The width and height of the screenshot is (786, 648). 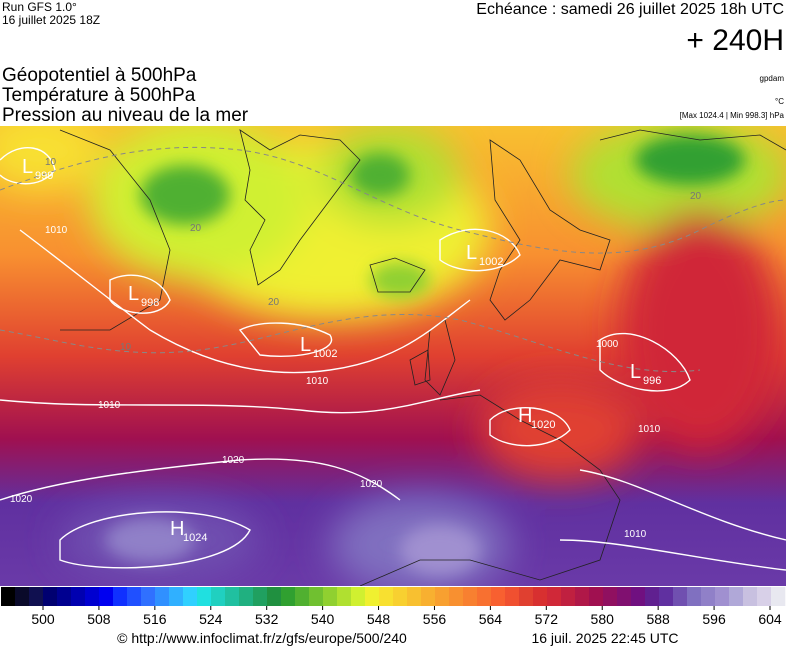 I want to click on layer-label: Géopotentiel à 500hPa, so click(x=99, y=75).